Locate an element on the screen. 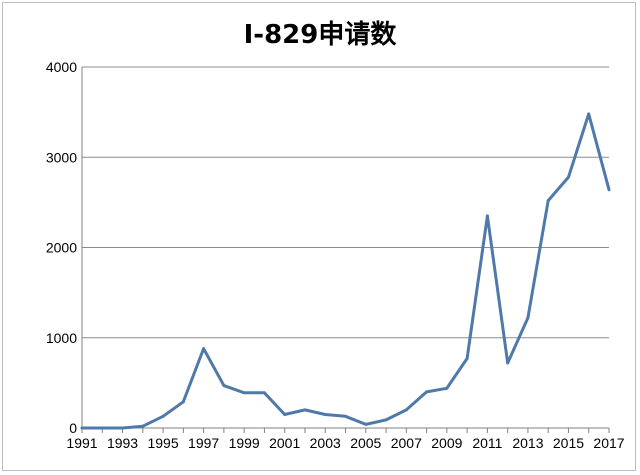 The width and height of the screenshot is (640, 475). y-tick-label: 2000 is located at coordinates (61, 248).